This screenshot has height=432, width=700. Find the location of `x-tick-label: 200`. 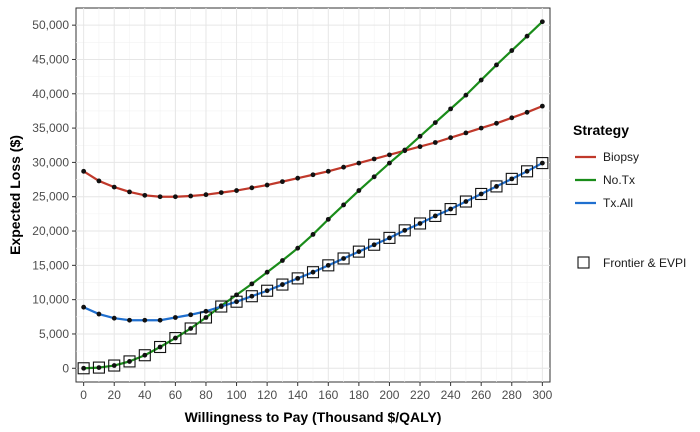

x-tick-label: 200 is located at coordinates (389, 395).